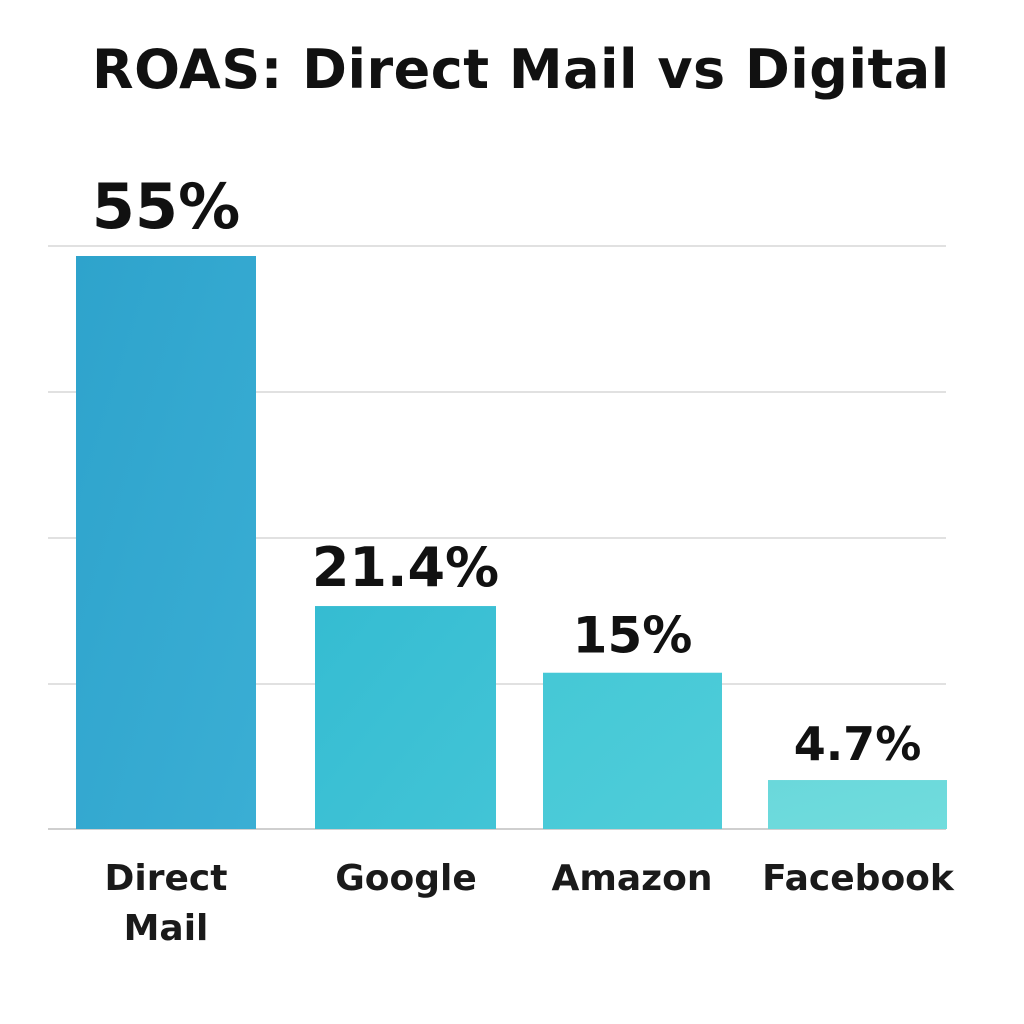 The image size is (1024, 1024). Describe the element at coordinates (166, 206) in the screenshot. I see `value-label-direct-mail: 55%` at that location.